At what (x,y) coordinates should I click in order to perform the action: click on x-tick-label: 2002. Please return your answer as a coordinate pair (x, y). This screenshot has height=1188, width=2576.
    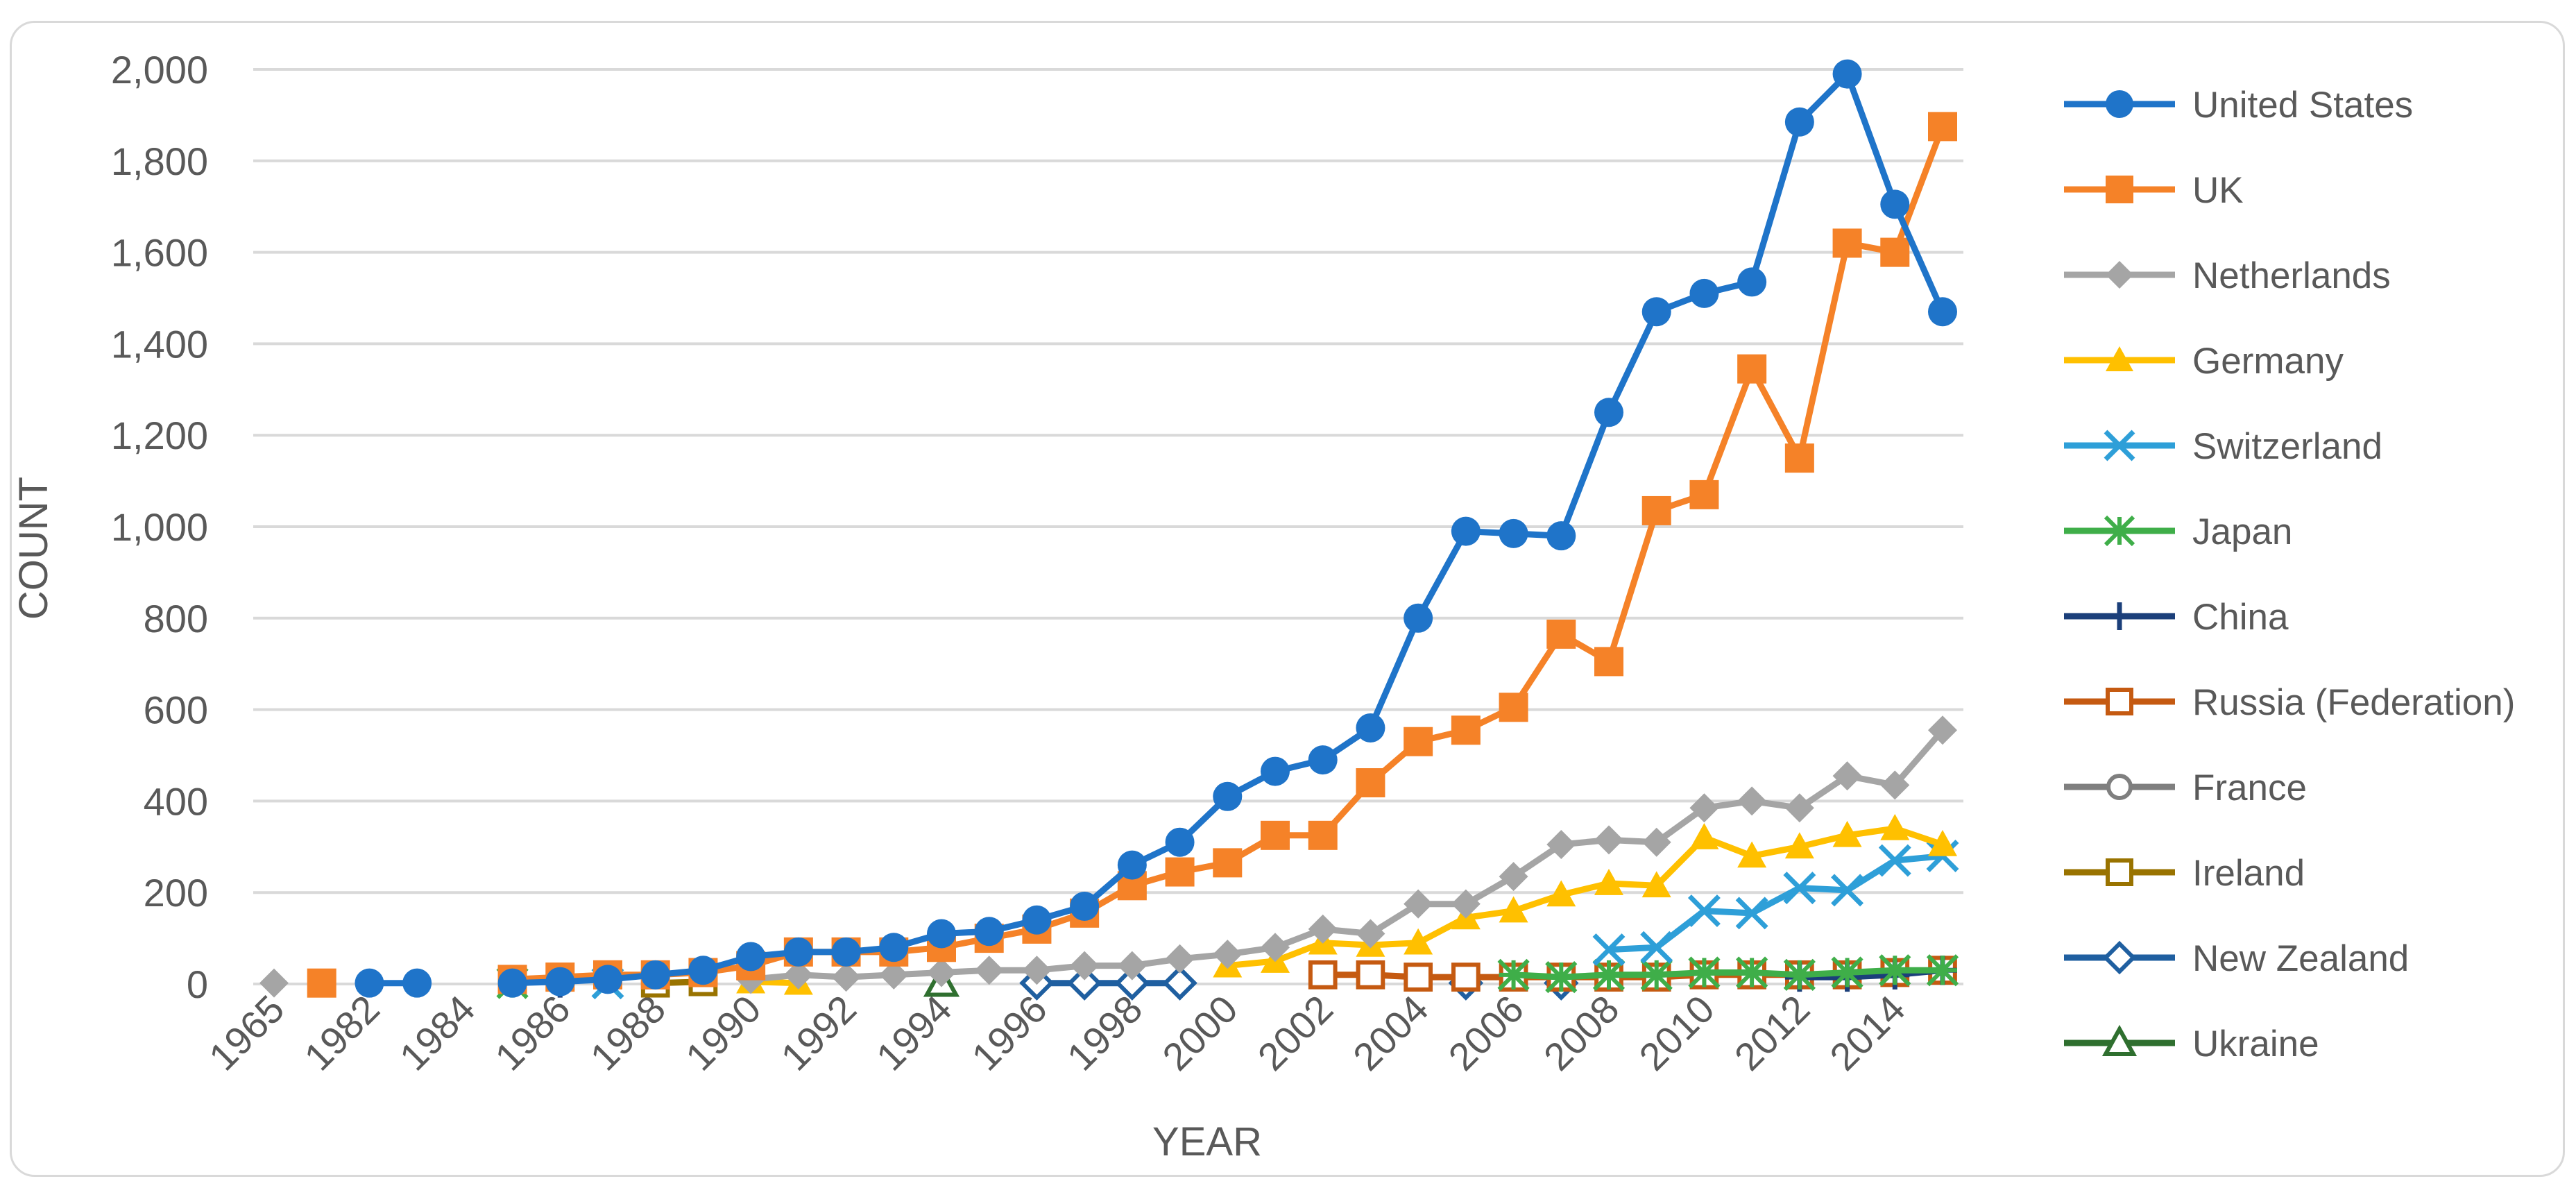
    Looking at the image, I should click on (1295, 1033).